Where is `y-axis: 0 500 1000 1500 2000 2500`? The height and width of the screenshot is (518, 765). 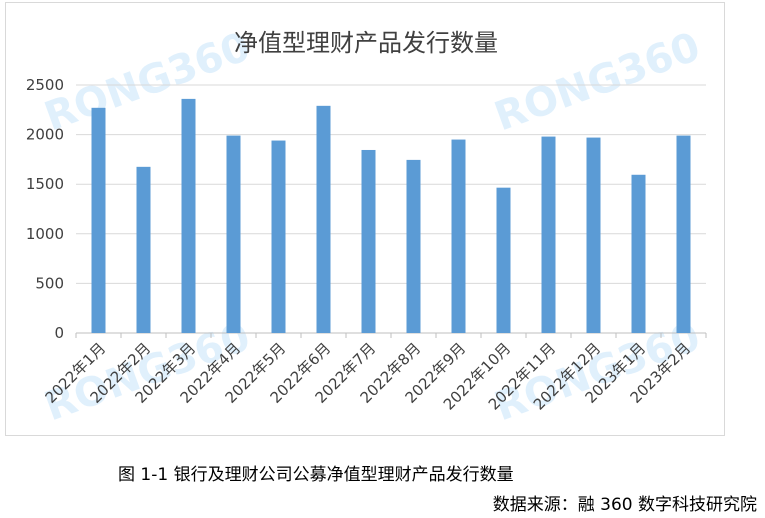
y-axis: 0 500 1000 1500 2000 2500 is located at coordinates (45, 209).